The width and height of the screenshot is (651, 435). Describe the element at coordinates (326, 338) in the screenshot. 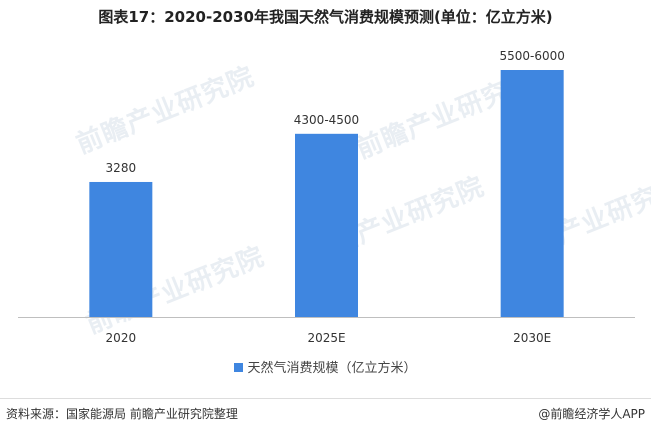

I see `x-tick-label-2025E: 2025E` at that location.